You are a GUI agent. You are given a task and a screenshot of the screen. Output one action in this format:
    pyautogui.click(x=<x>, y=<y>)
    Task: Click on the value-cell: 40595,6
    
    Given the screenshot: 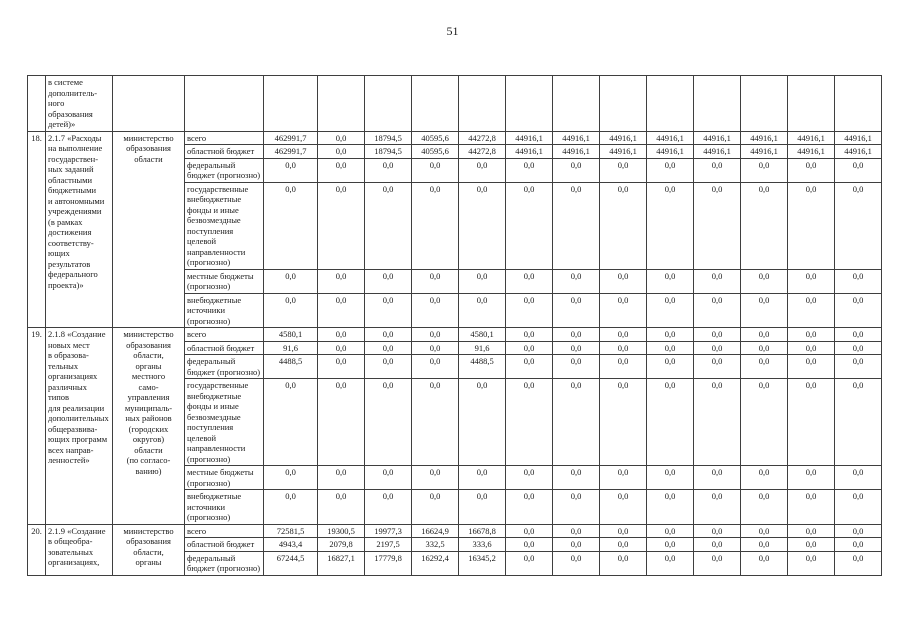 What is the action you would take?
    pyautogui.click(x=435, y=151)
    